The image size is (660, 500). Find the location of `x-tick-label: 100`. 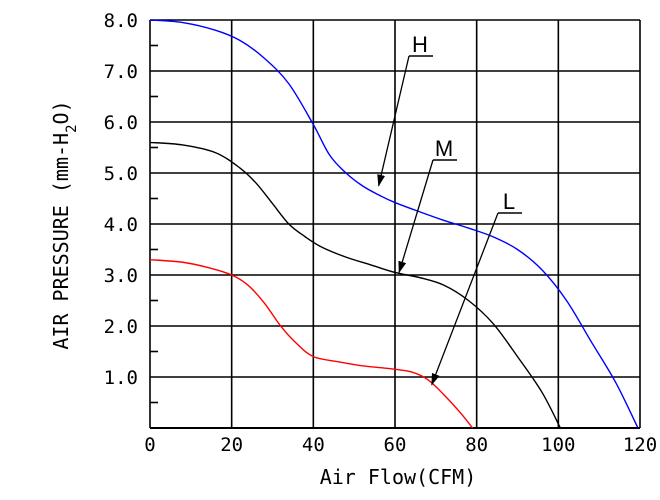

x-tick-label: 100 is located at coordinates (558, 445).